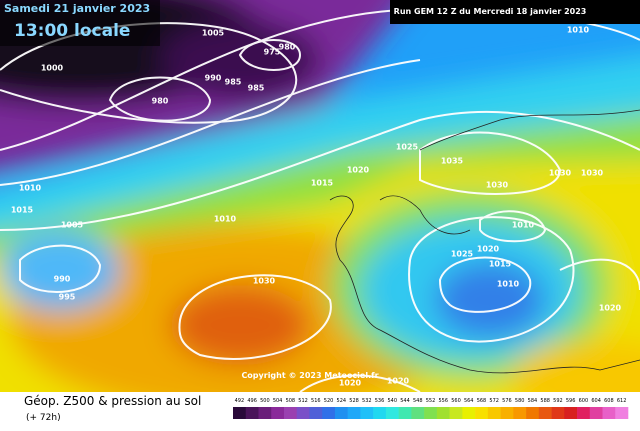 The image size is (640, 431). I want to click on colorbar-tick-label: 580, so click(520, 401).